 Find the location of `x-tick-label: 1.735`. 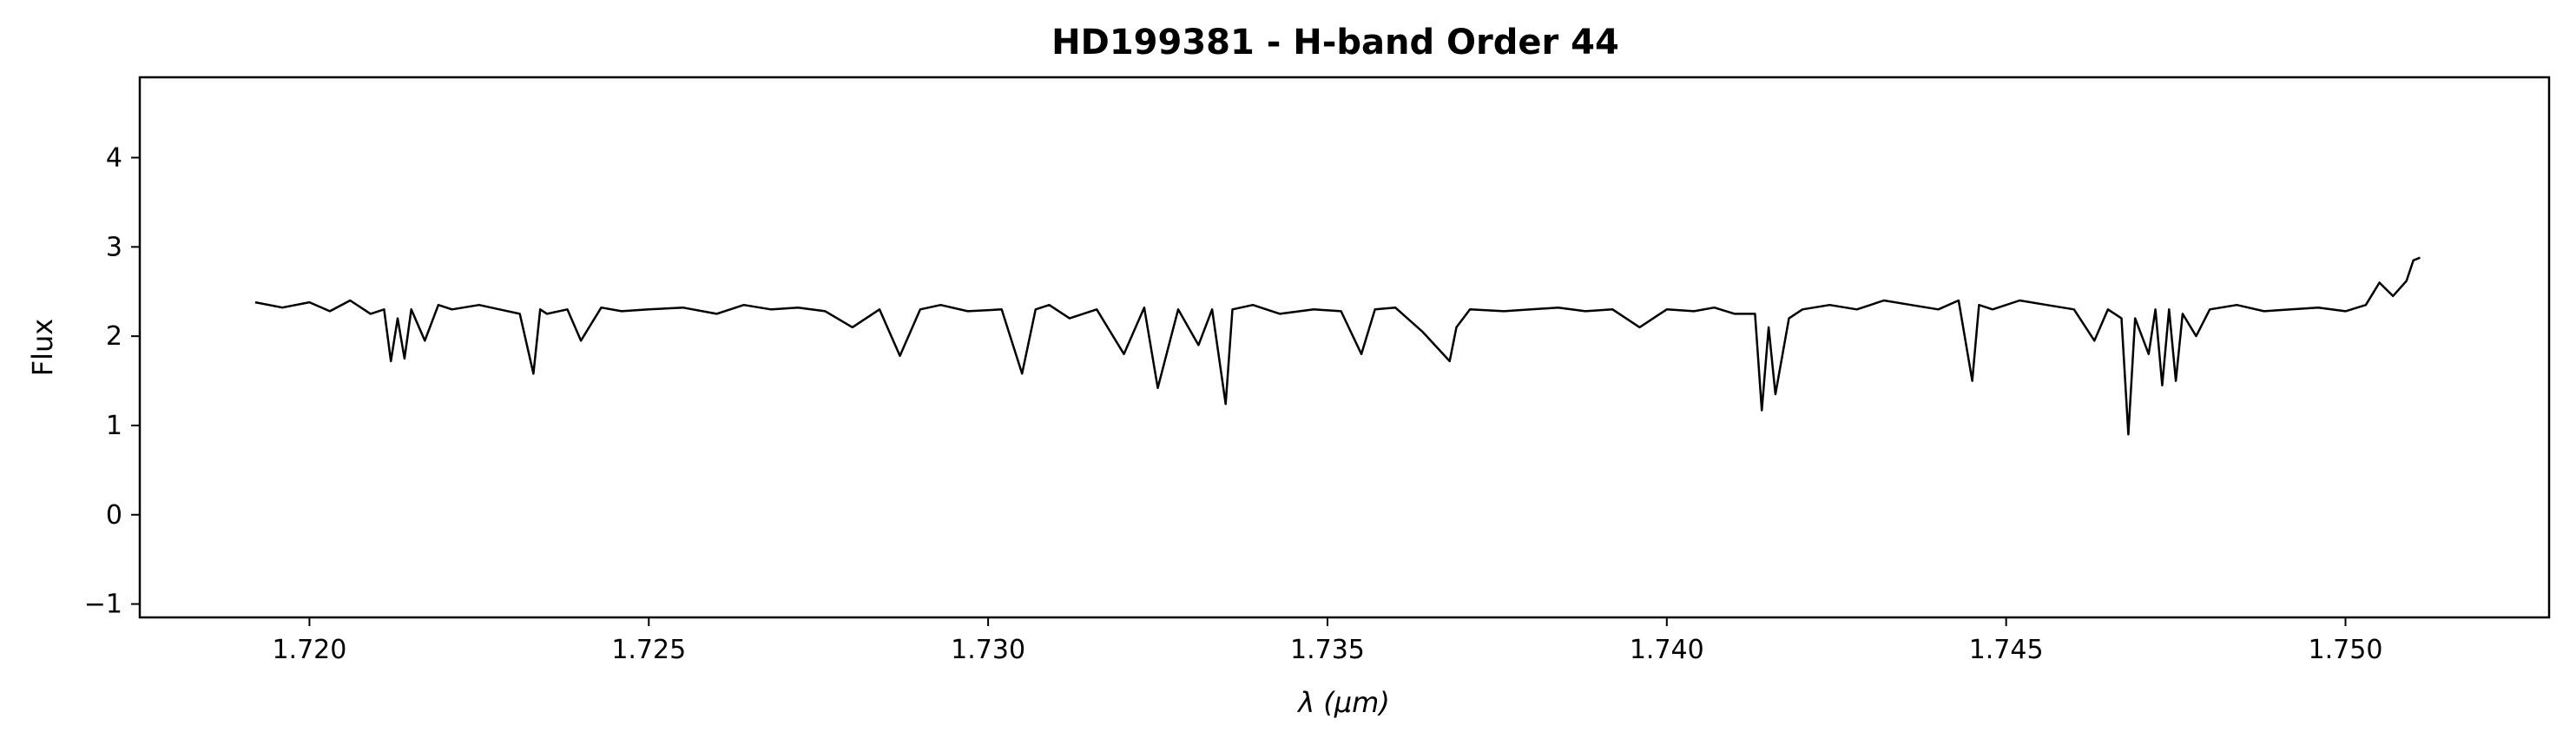

x-tick-label: 1.735 is located at coordinates (1327, 650).